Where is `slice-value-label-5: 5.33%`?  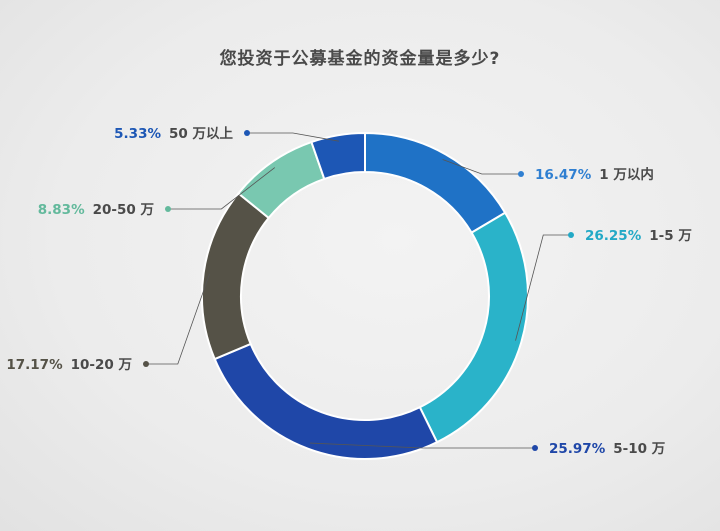 slice-value-label-5: 5.33% is located at coordinates (137, 134).